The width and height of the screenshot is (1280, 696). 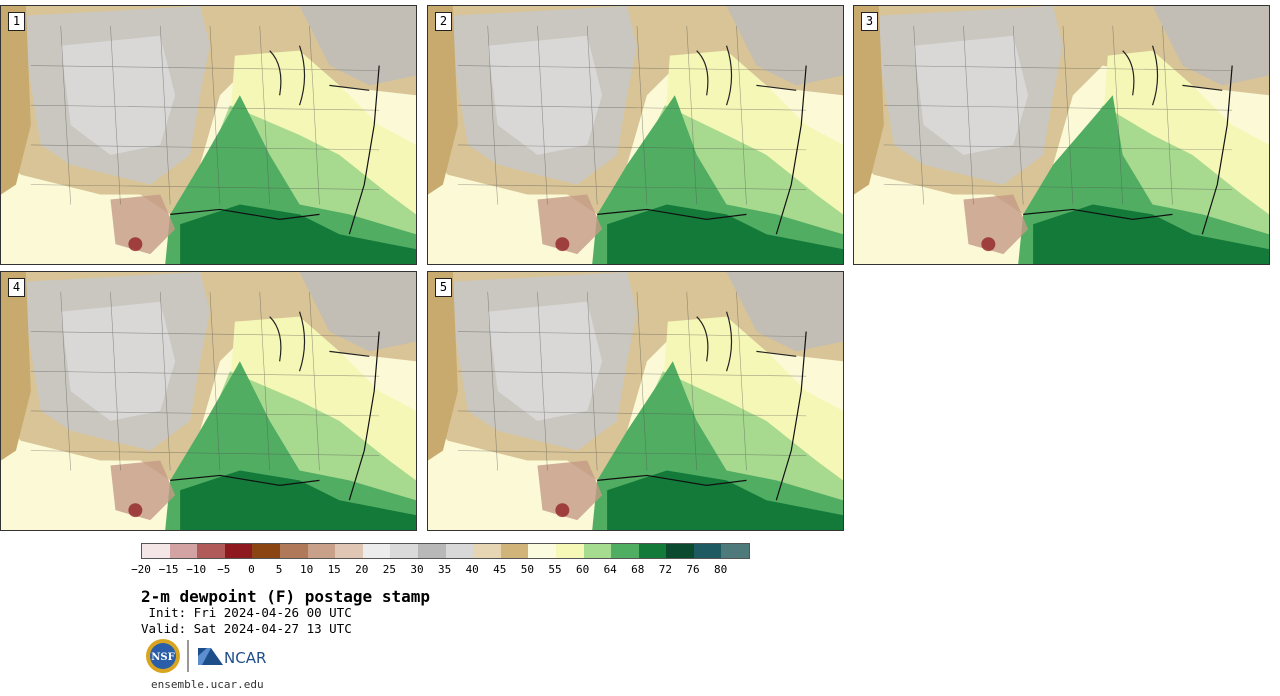 I want to click on panel-number-label: 3, so click(x=869, y=21).